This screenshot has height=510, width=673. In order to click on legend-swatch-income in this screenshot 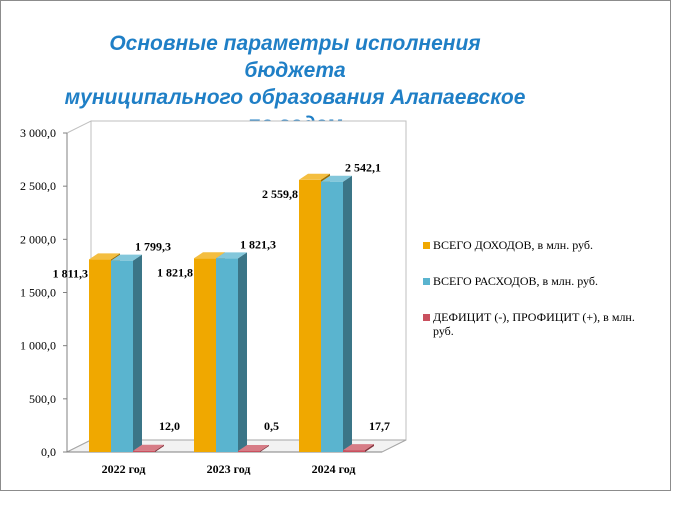, I will do `click(426, 245)`.